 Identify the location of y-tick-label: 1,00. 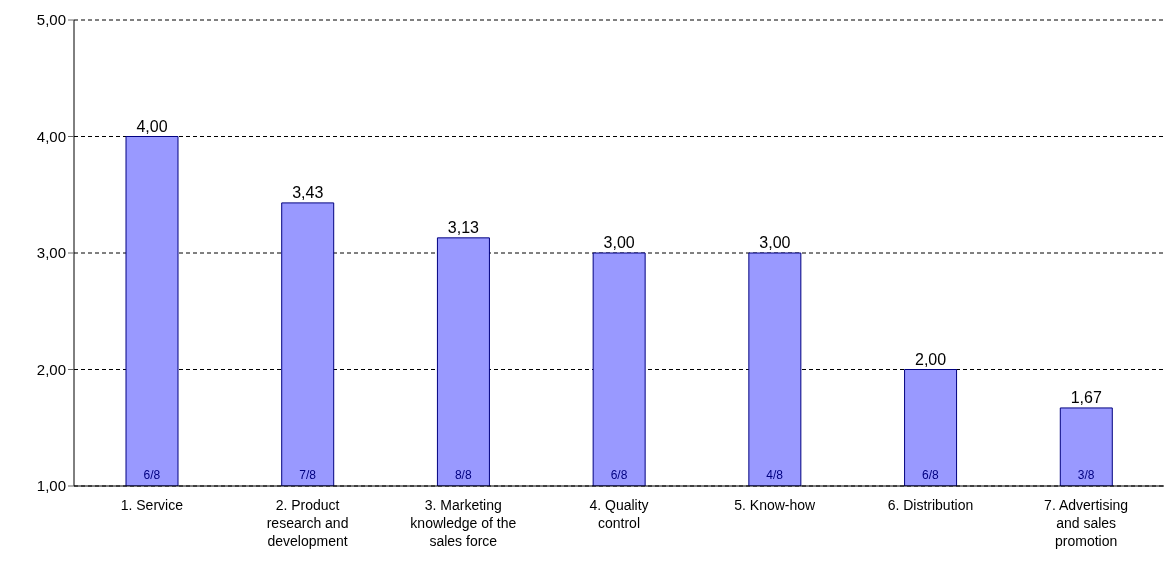
(51, 486).